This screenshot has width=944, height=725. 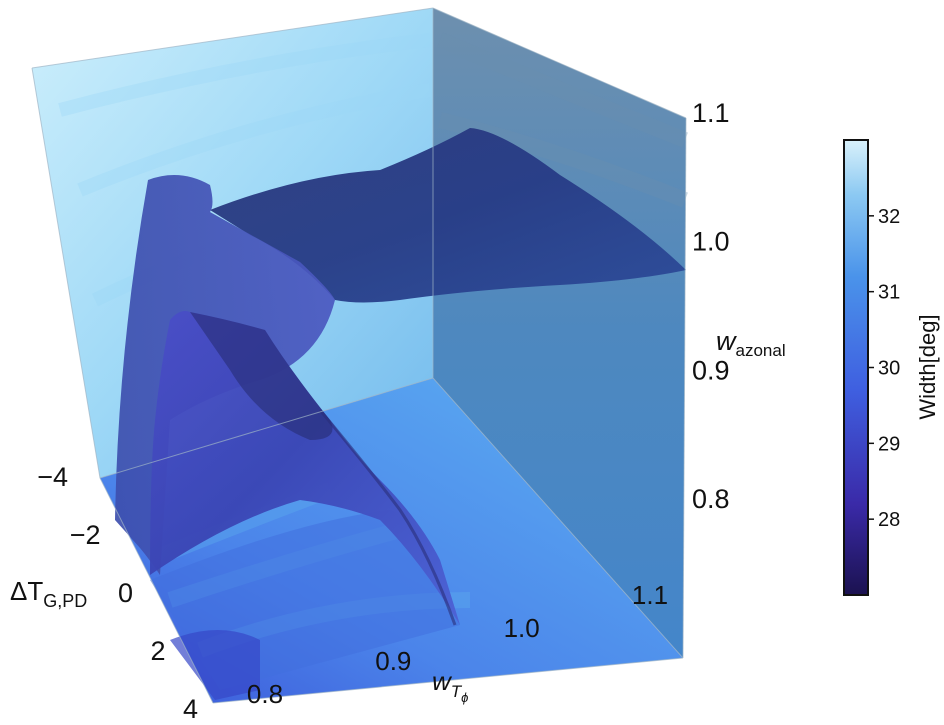 What do you see at coordinates (157, 651) in the screenshot?
I see `x-tick-label: 2` at bounding box center [157, 651].